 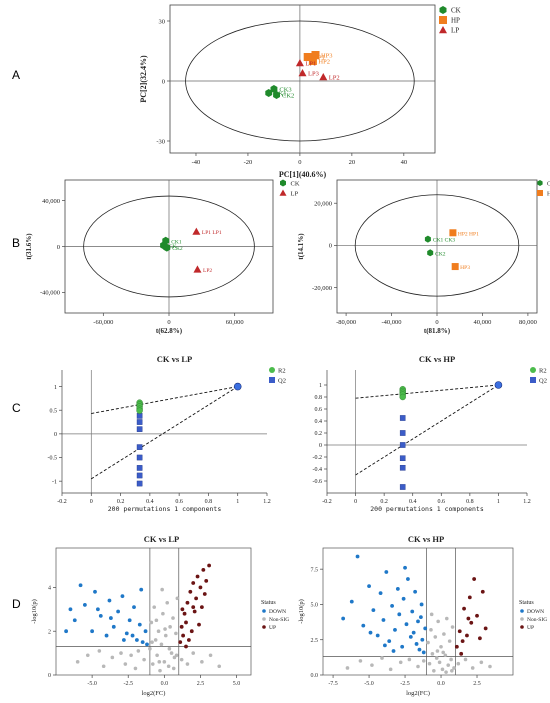 I want to click on y-tick-label: 40,000, so click(x=51, y=201).